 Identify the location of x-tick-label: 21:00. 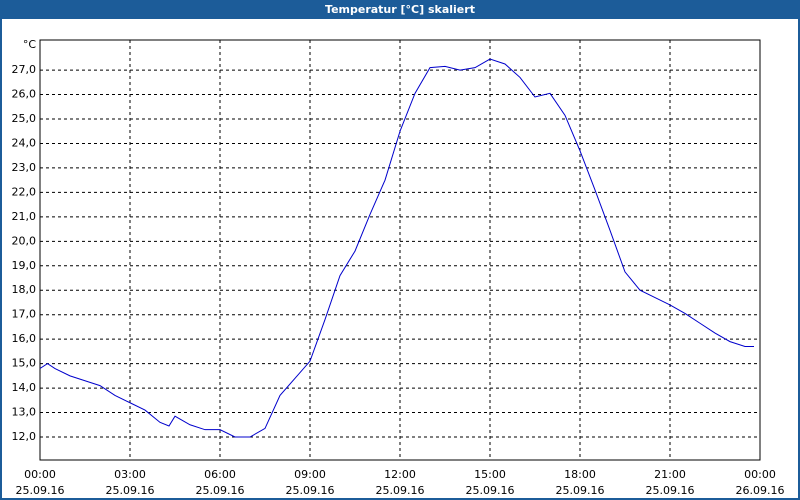
(670, 474).